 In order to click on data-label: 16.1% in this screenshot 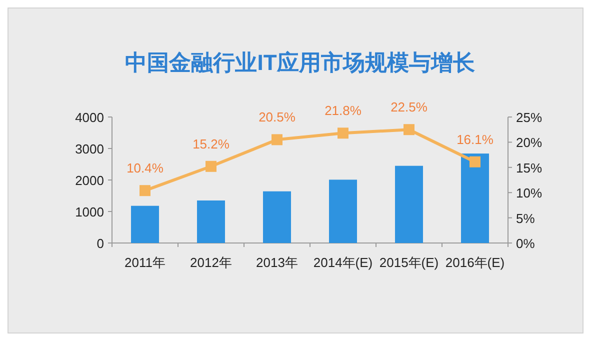, I will do `click(475, 139)`.